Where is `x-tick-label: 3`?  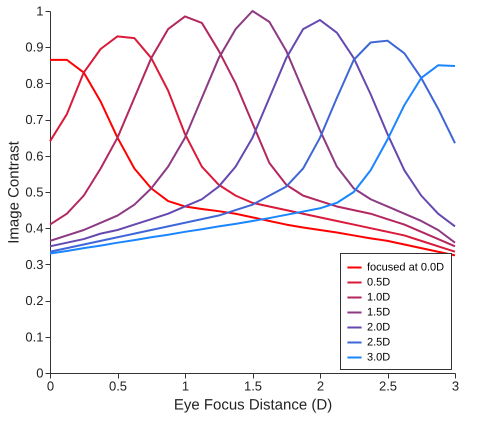
x-tick-label: 3 is located at coordinates (456, 386).